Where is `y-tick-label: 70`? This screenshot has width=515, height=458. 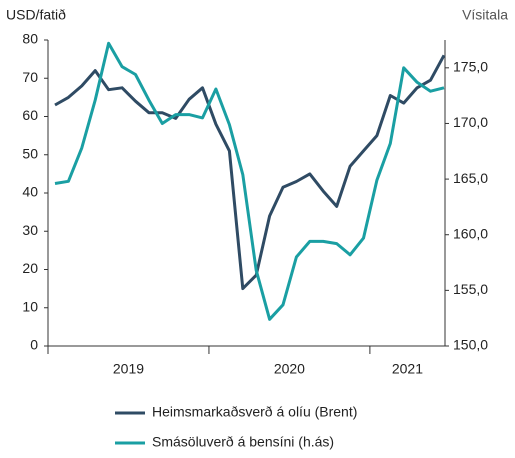 y-tick-label: 70 is located at coordinates (30, 77).